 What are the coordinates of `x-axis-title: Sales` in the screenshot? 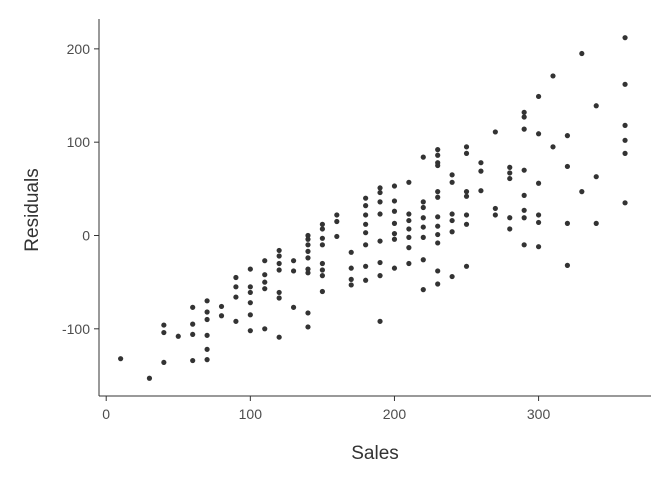 It's located at (375, 453).